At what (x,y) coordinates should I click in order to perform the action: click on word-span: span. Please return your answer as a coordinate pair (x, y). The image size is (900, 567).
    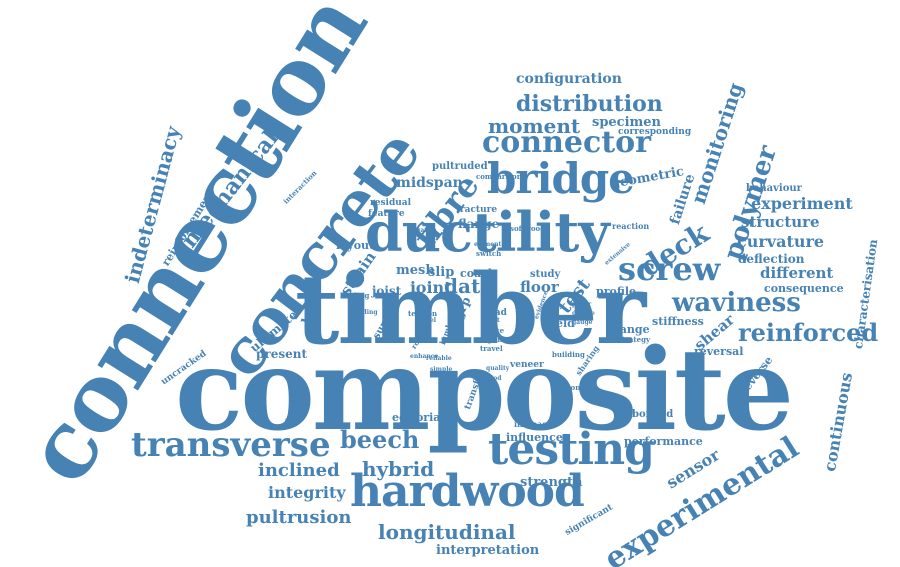
    Looking at the image, I should click on (493, 339).